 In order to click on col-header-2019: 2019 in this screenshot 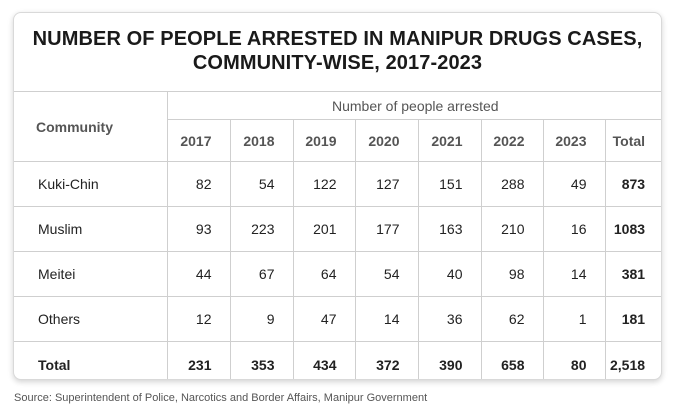, I will do `click(324, 140)`.